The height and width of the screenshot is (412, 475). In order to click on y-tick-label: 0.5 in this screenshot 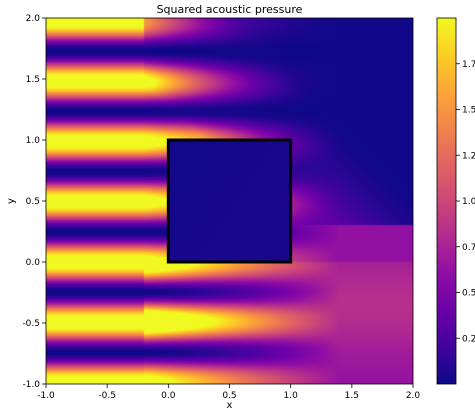, I will do `click(33, 202)`.